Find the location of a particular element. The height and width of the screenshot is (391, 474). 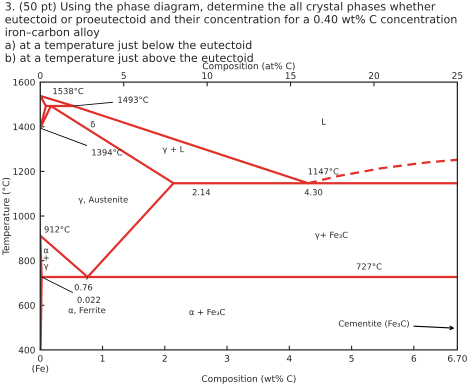

x-tick-label: 0 (Fe) is located at coordinates (40, 363).